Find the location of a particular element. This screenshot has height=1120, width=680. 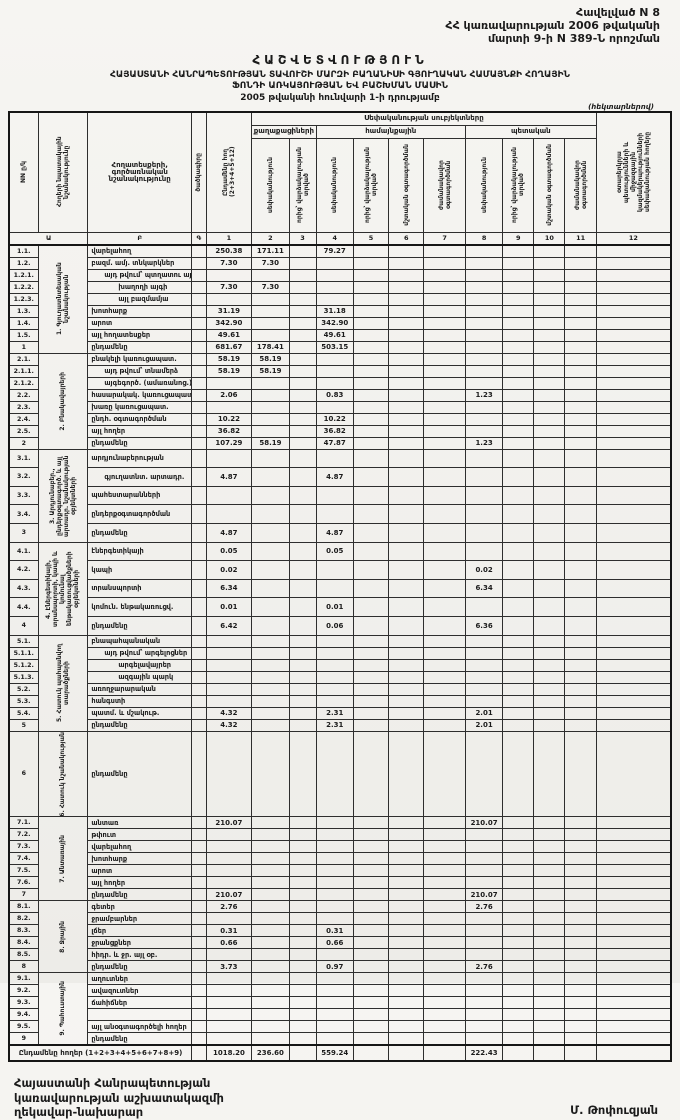

value-col-8: 6.34 is located at coordinates (484, 588).